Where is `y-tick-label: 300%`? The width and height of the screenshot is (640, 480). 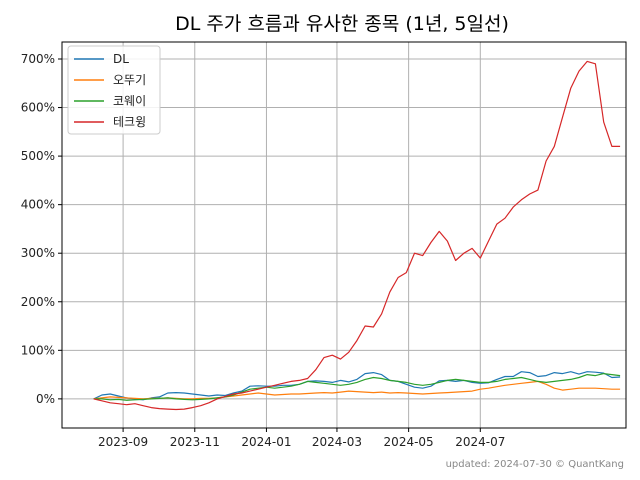
y-tick-label: 300% is located at coordinates (38, 253).